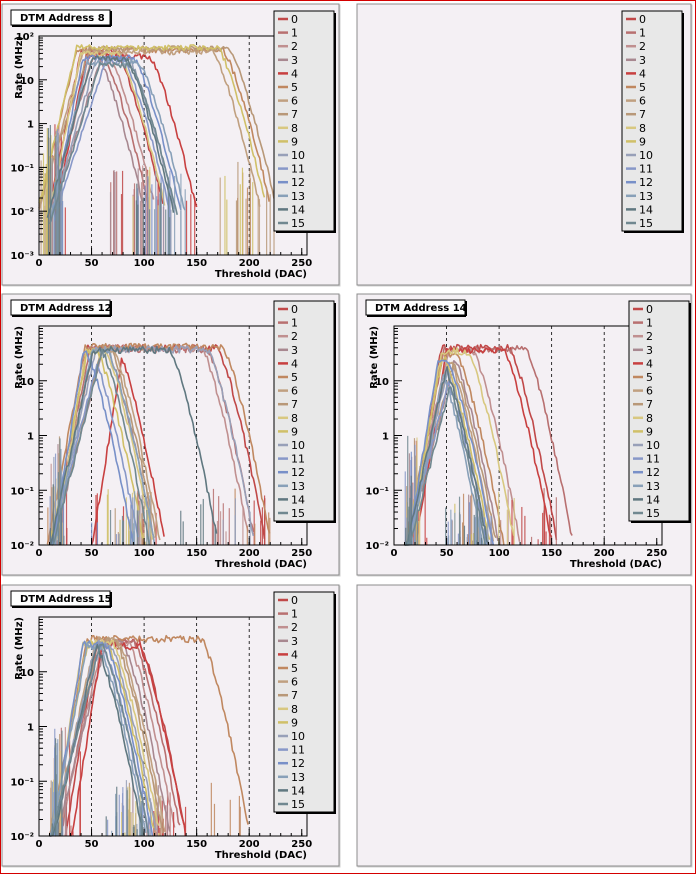 This screenshot has height=874, width=696. Describe the element at coordinates (30, 437) in the screenshot. I see `y-tick-label: 1` at that location.